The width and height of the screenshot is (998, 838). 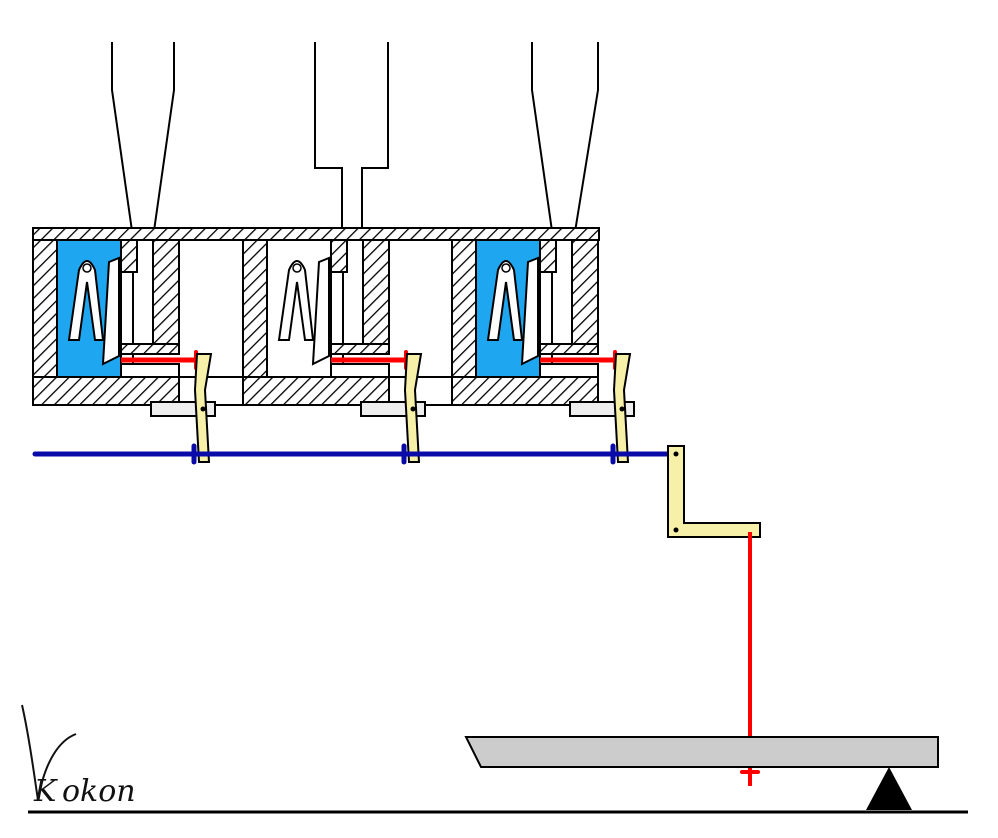 What do you see at coordinates (45, 791) in the screenshot?
I see `signature-initial: K` at bounding box center [45, 791].